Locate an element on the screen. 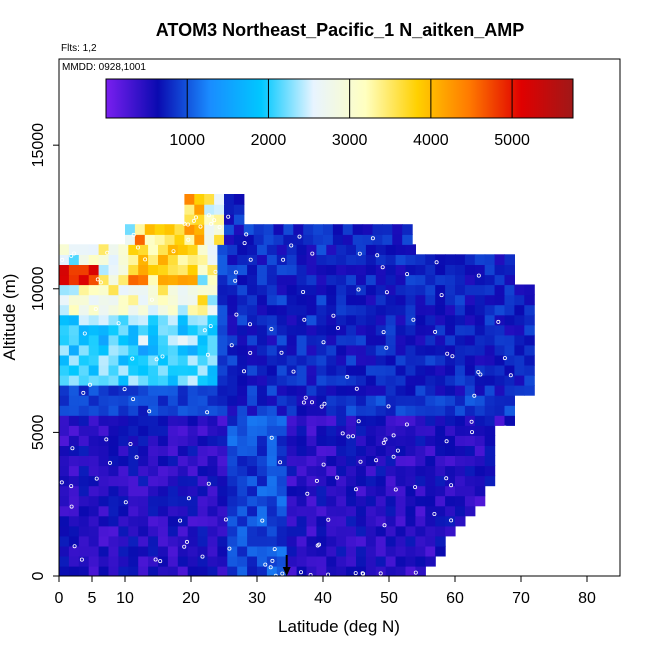 Image resolution: width=650 pixels, height=650 pixels. colorbar-tick-label: 3000 is located at coordinates (350, 140).